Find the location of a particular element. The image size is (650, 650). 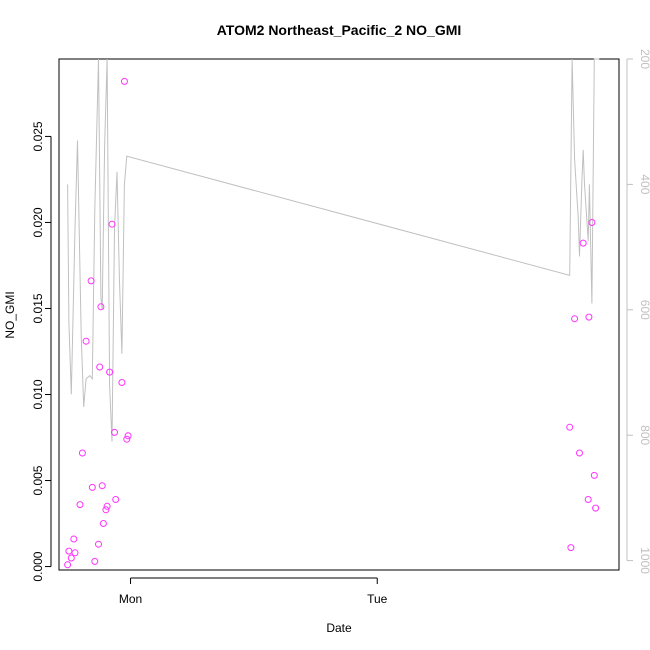

y-tick-label-3: 0.015 is located at coordinates (38, 308).